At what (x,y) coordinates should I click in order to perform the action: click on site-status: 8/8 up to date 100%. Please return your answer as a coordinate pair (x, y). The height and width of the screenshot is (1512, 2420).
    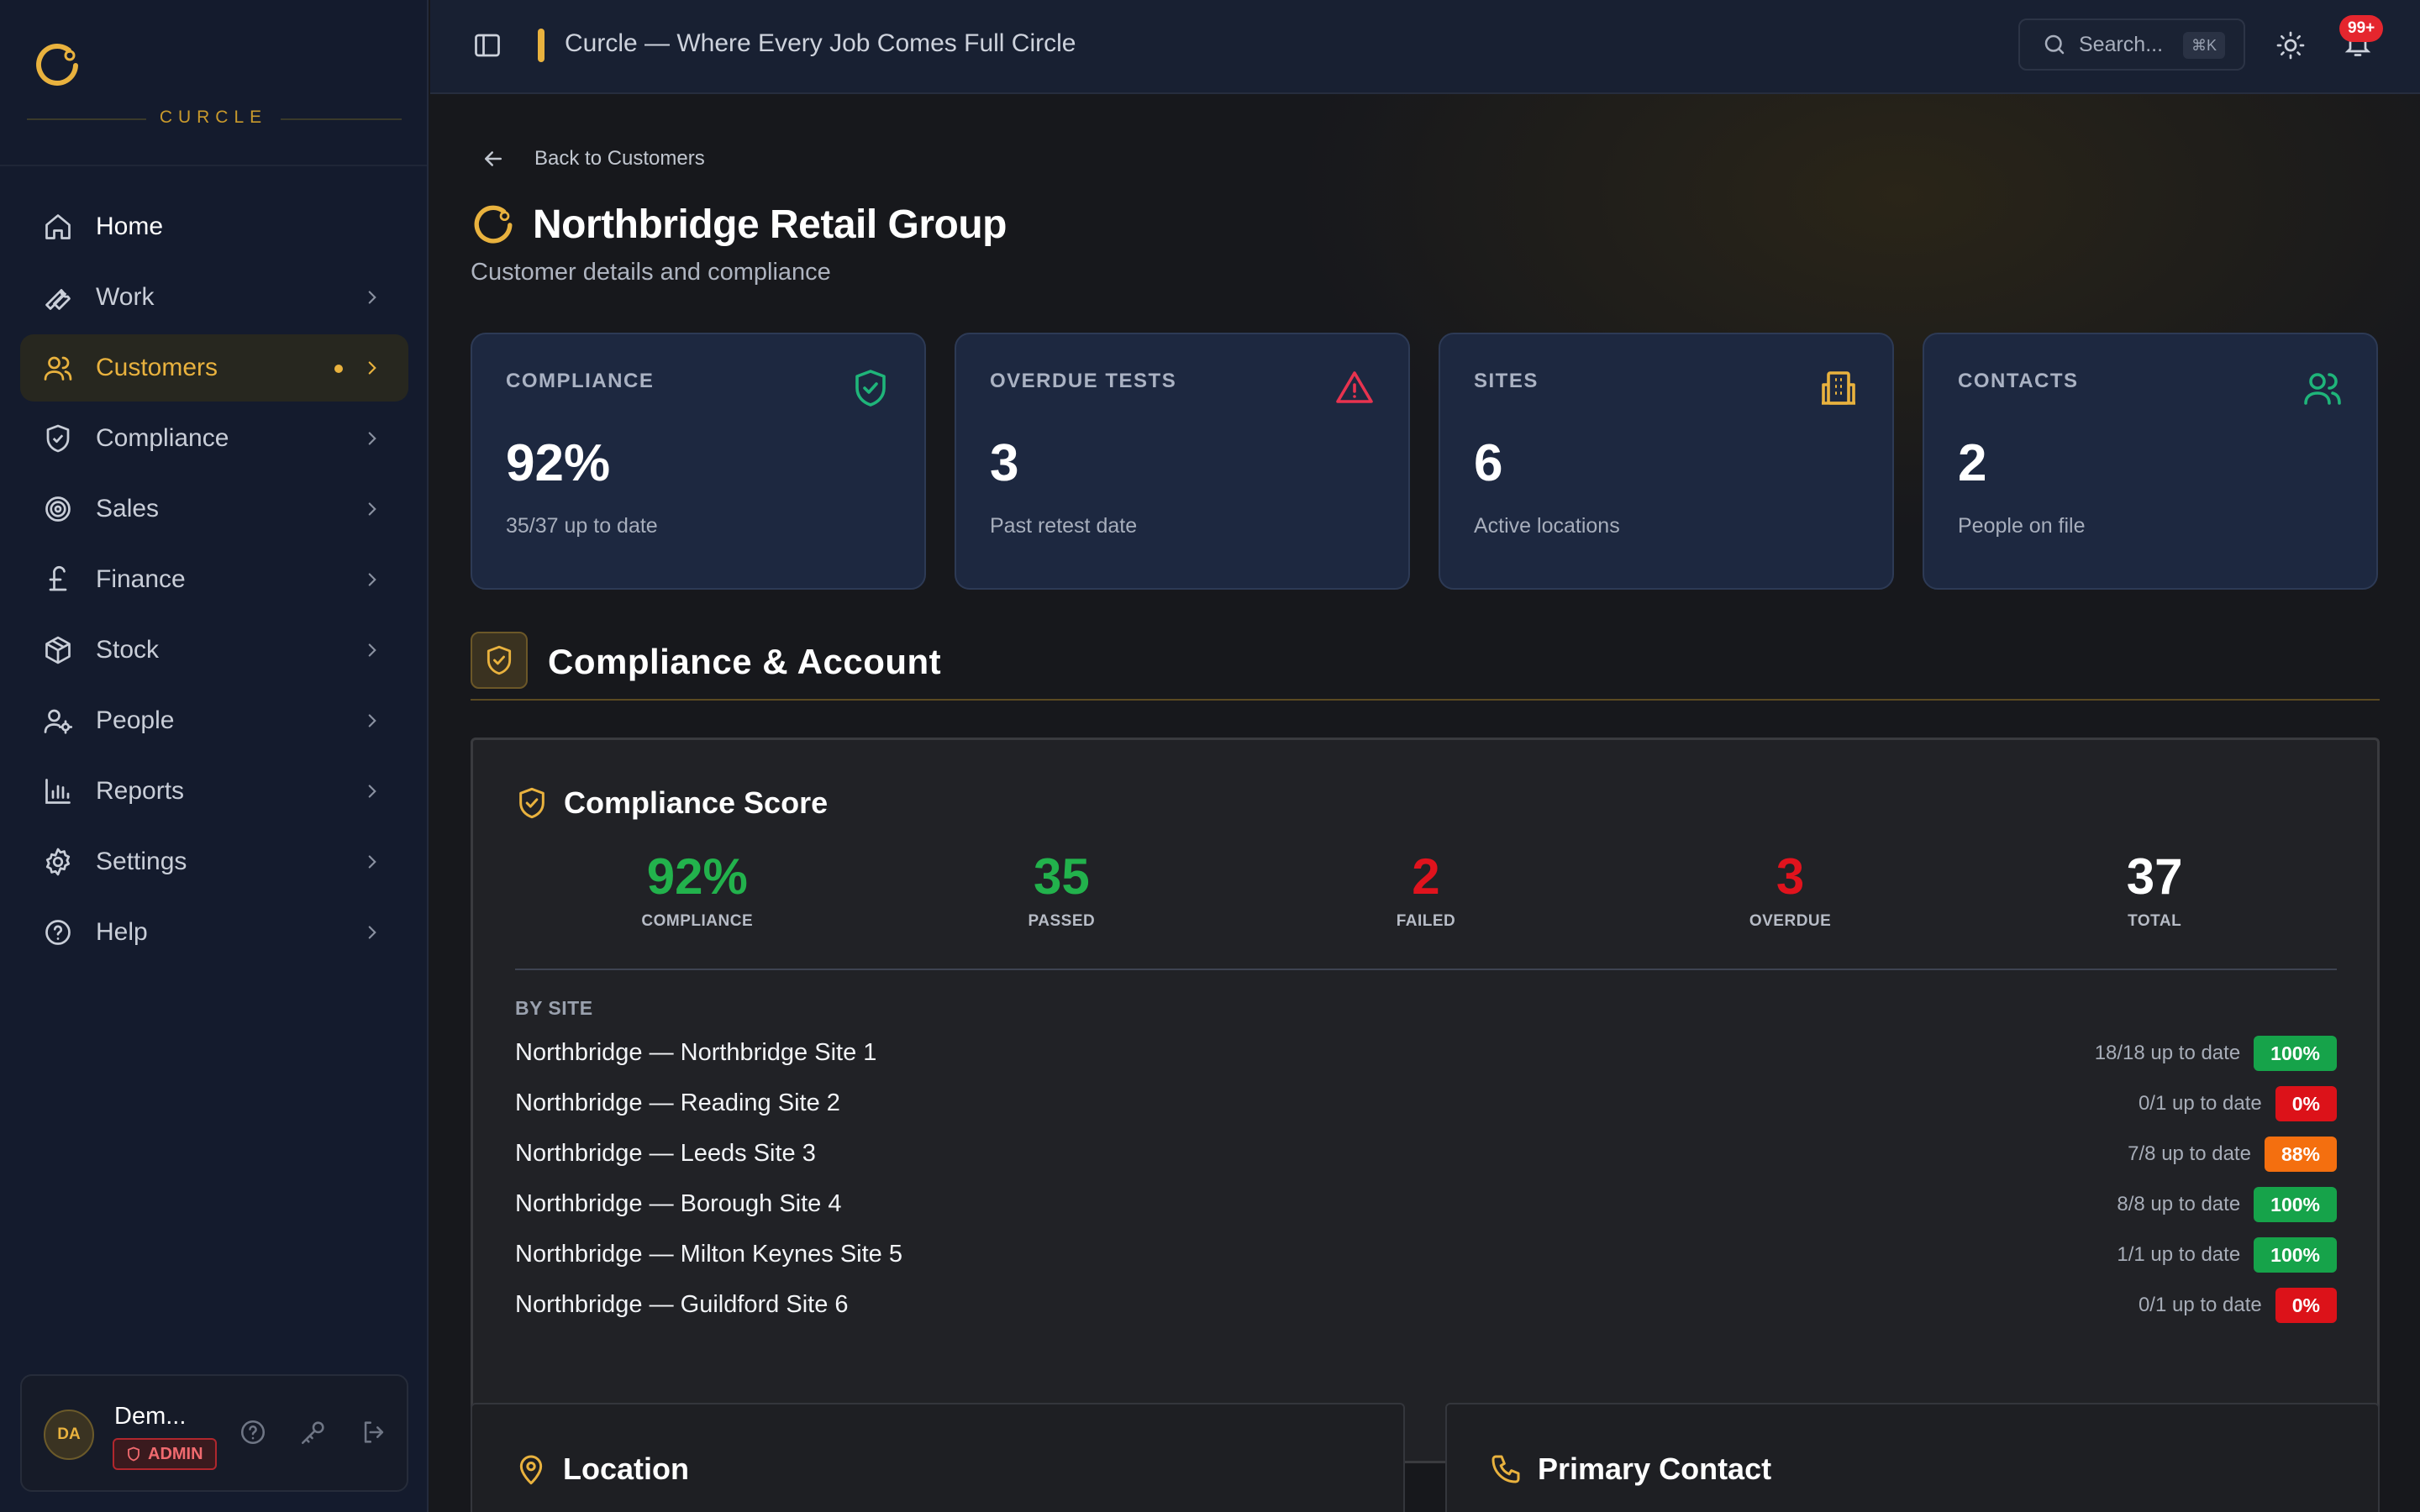
    Looking at the image, I should click on (2227, 1204).